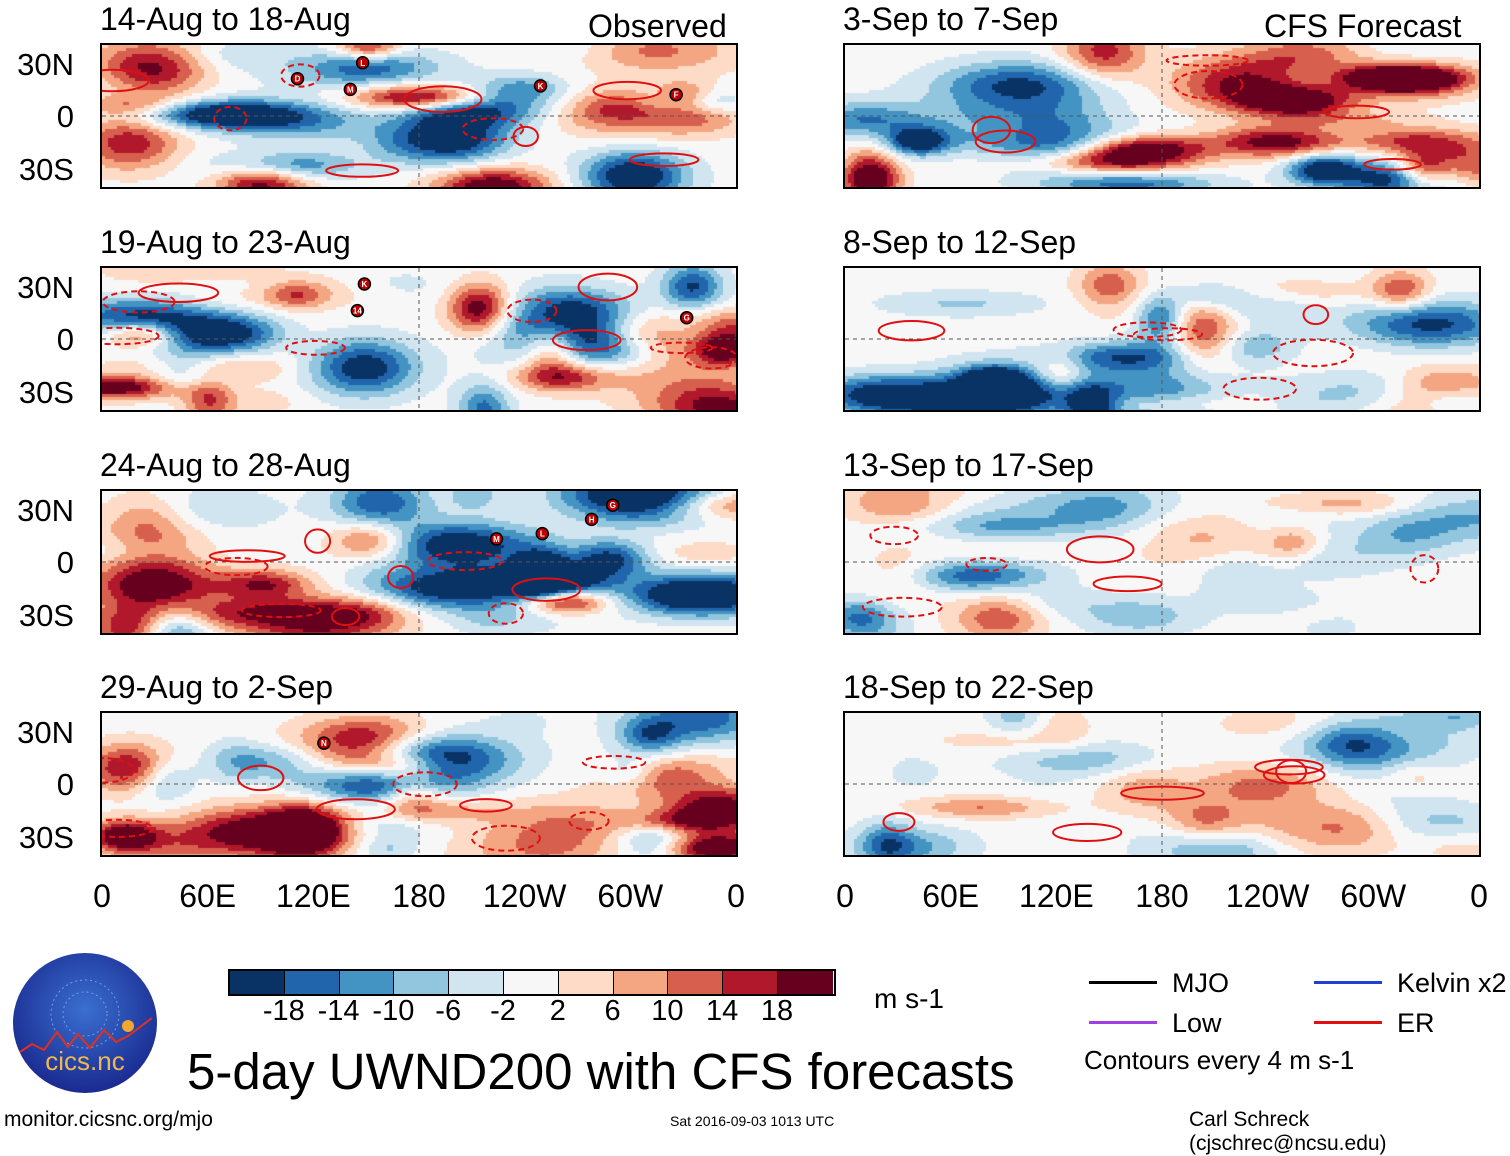  I want to click on colorbar-level: 10, so click(667, 1011).